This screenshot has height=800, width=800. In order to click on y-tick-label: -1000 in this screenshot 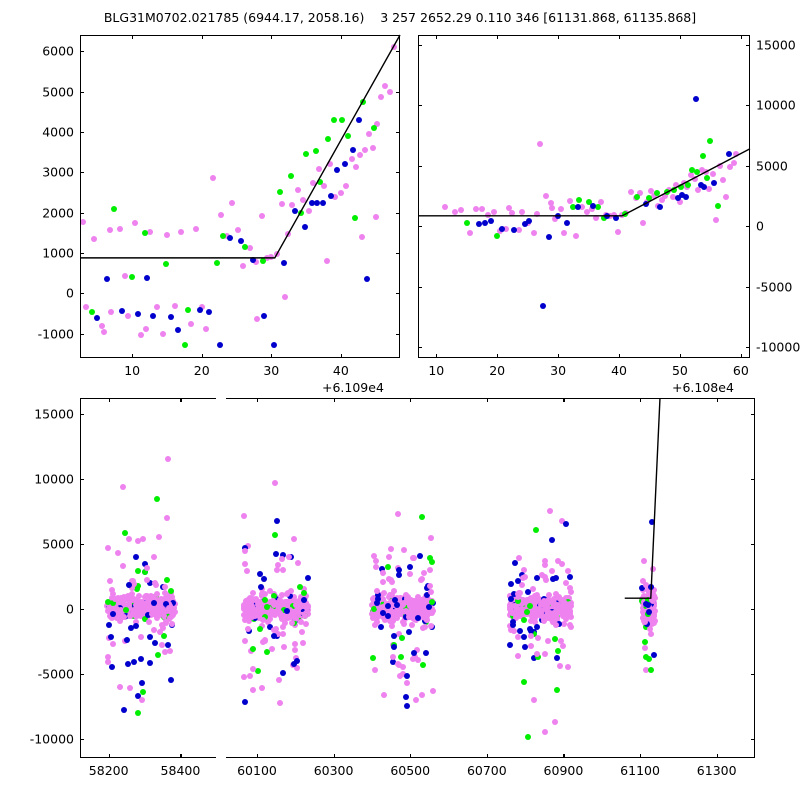, I will do `click(55, 334)`.